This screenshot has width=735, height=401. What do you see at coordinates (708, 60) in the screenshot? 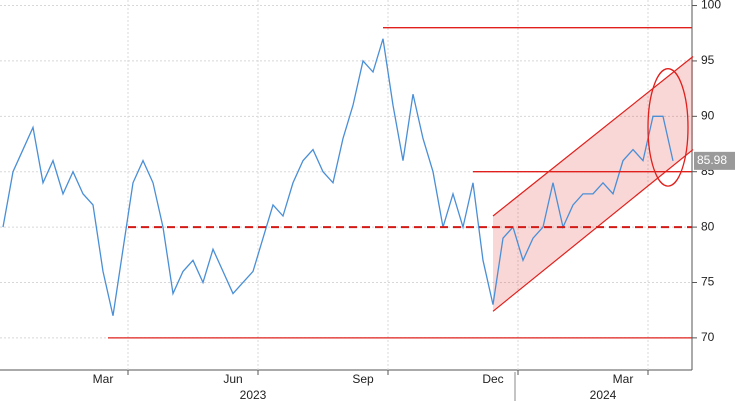
I see `y-tick-label: 95` at bounding box center [708, 60].